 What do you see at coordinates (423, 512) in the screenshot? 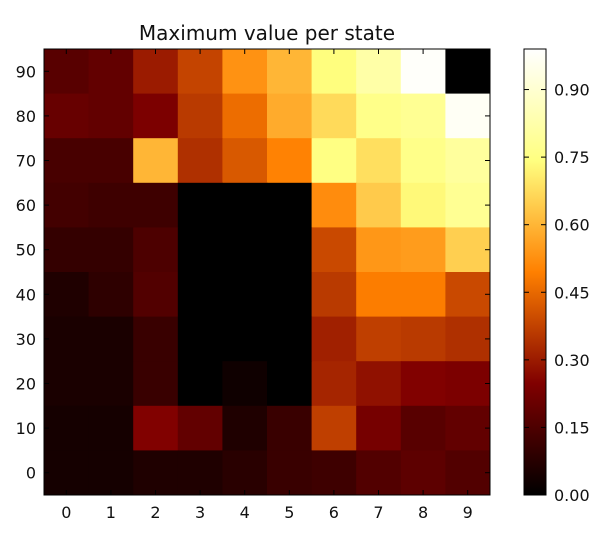
I see `x-tick-label: 8` at bounding box center [423, 512].